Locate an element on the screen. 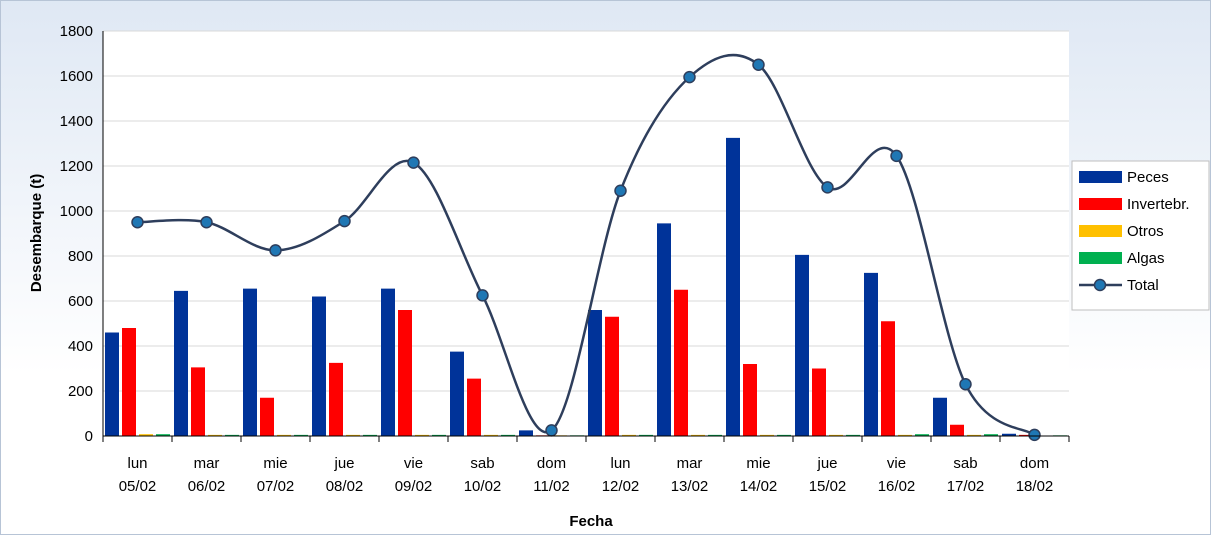 Image resolution: width=1211 pixels, height=536 pixels. legend-swatch-invertebr is located at coordinates (1100, 204).